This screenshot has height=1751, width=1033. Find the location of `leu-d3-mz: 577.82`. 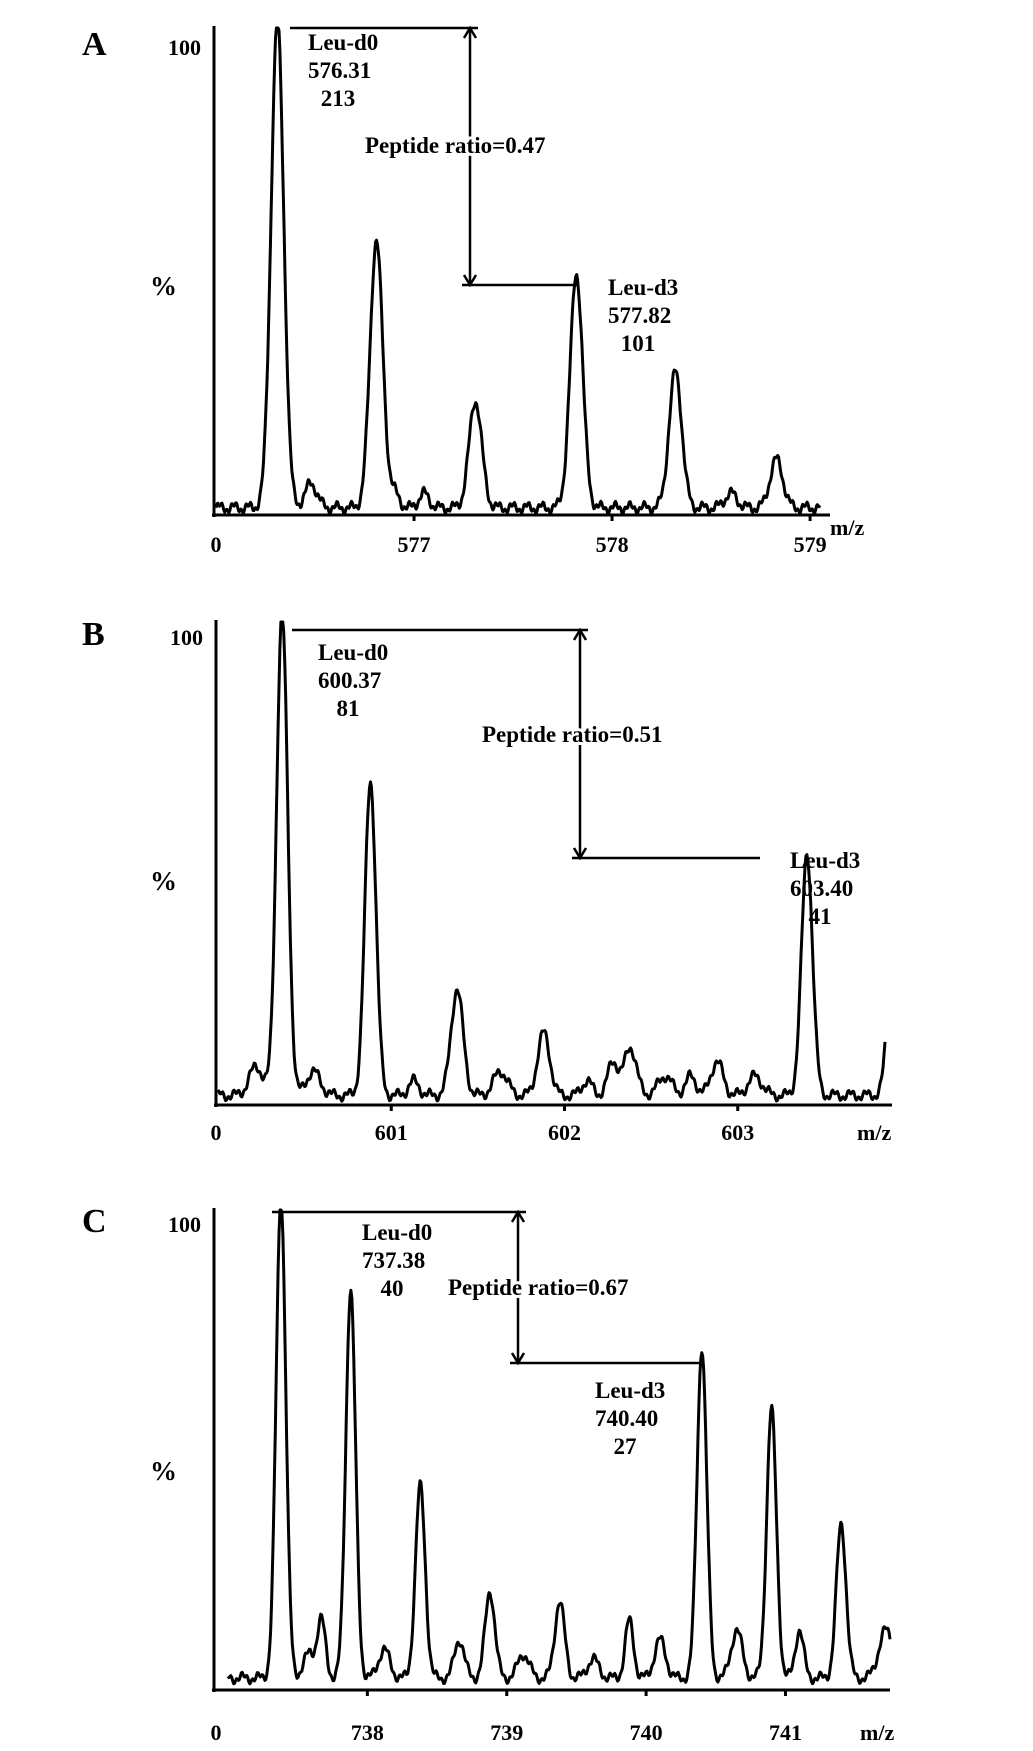

leu-d3-mz: 577.82 is located at coordinates (639, 315).